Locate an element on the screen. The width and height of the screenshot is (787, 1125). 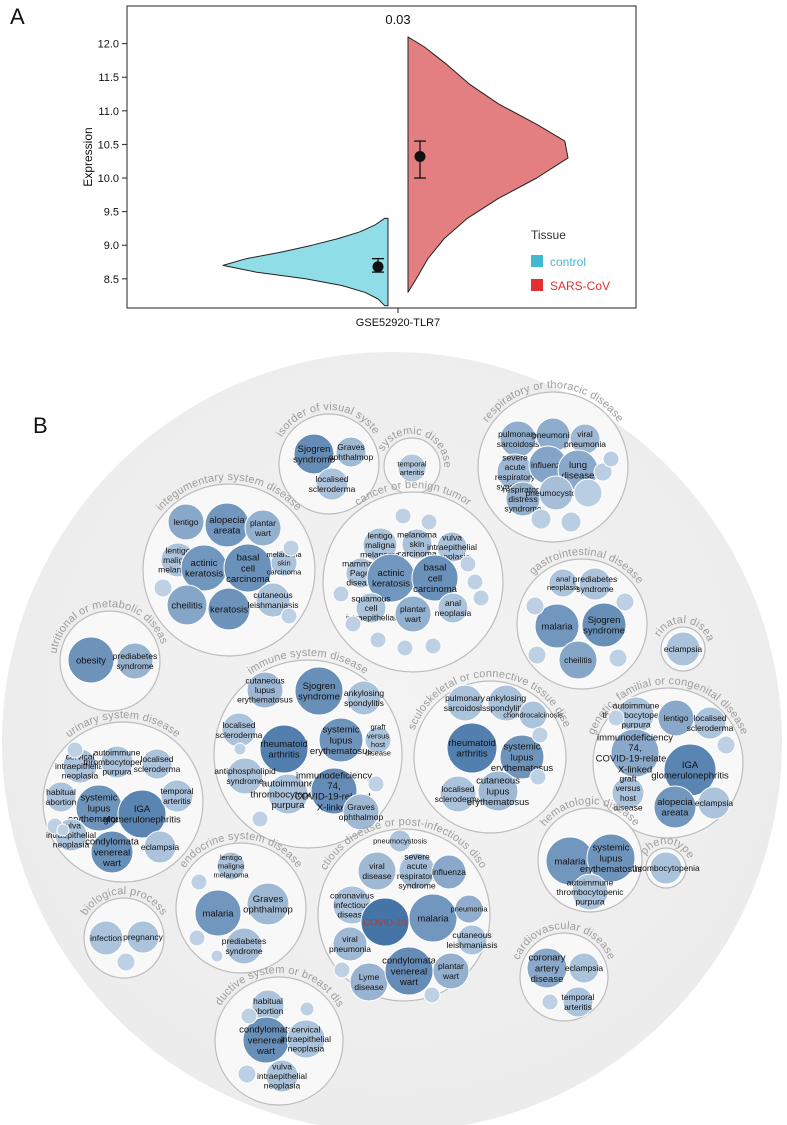
disease-node: vulva intraepithelial neoplasia is located at coordinates (282, 1076).